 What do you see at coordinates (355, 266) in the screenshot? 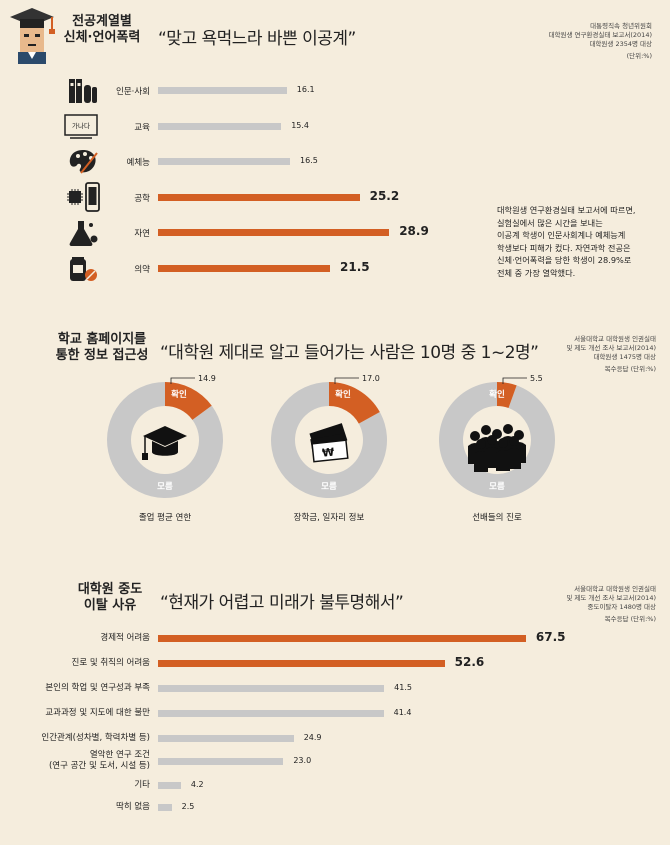
I see `bar-value-label: 21.5` at bounding box center [355, 266].